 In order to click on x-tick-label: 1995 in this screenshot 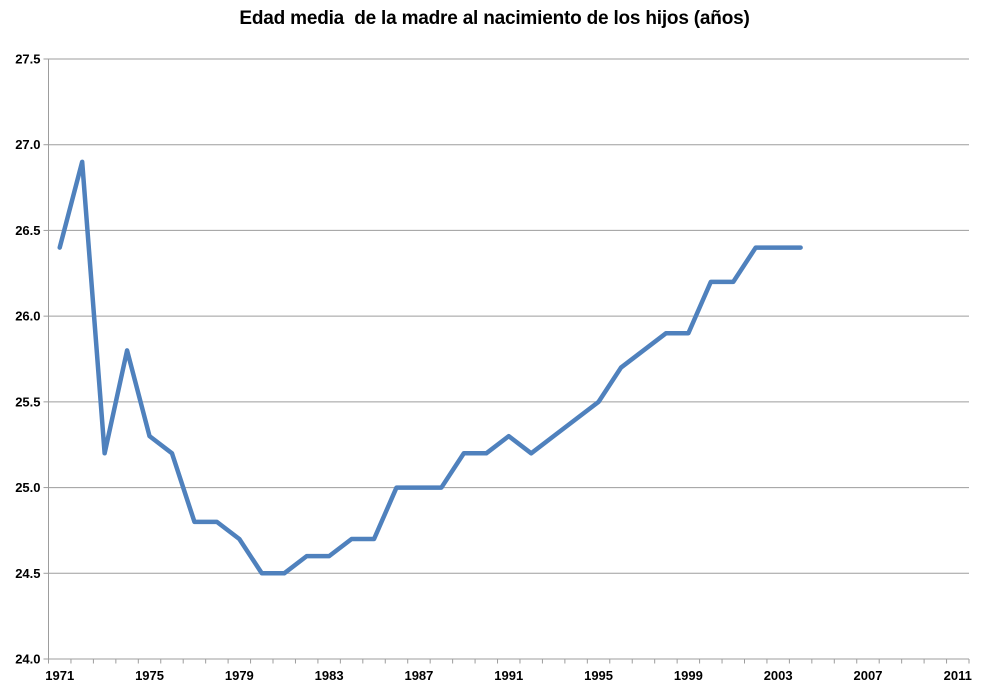, I will do `click(598, 675)`.